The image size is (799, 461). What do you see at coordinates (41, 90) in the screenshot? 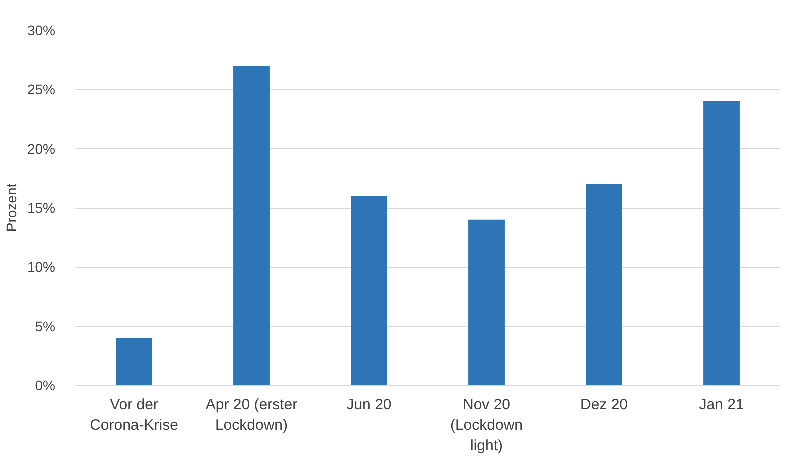
I see `y-tick-label: 25%` at bounding box center [41, 90].